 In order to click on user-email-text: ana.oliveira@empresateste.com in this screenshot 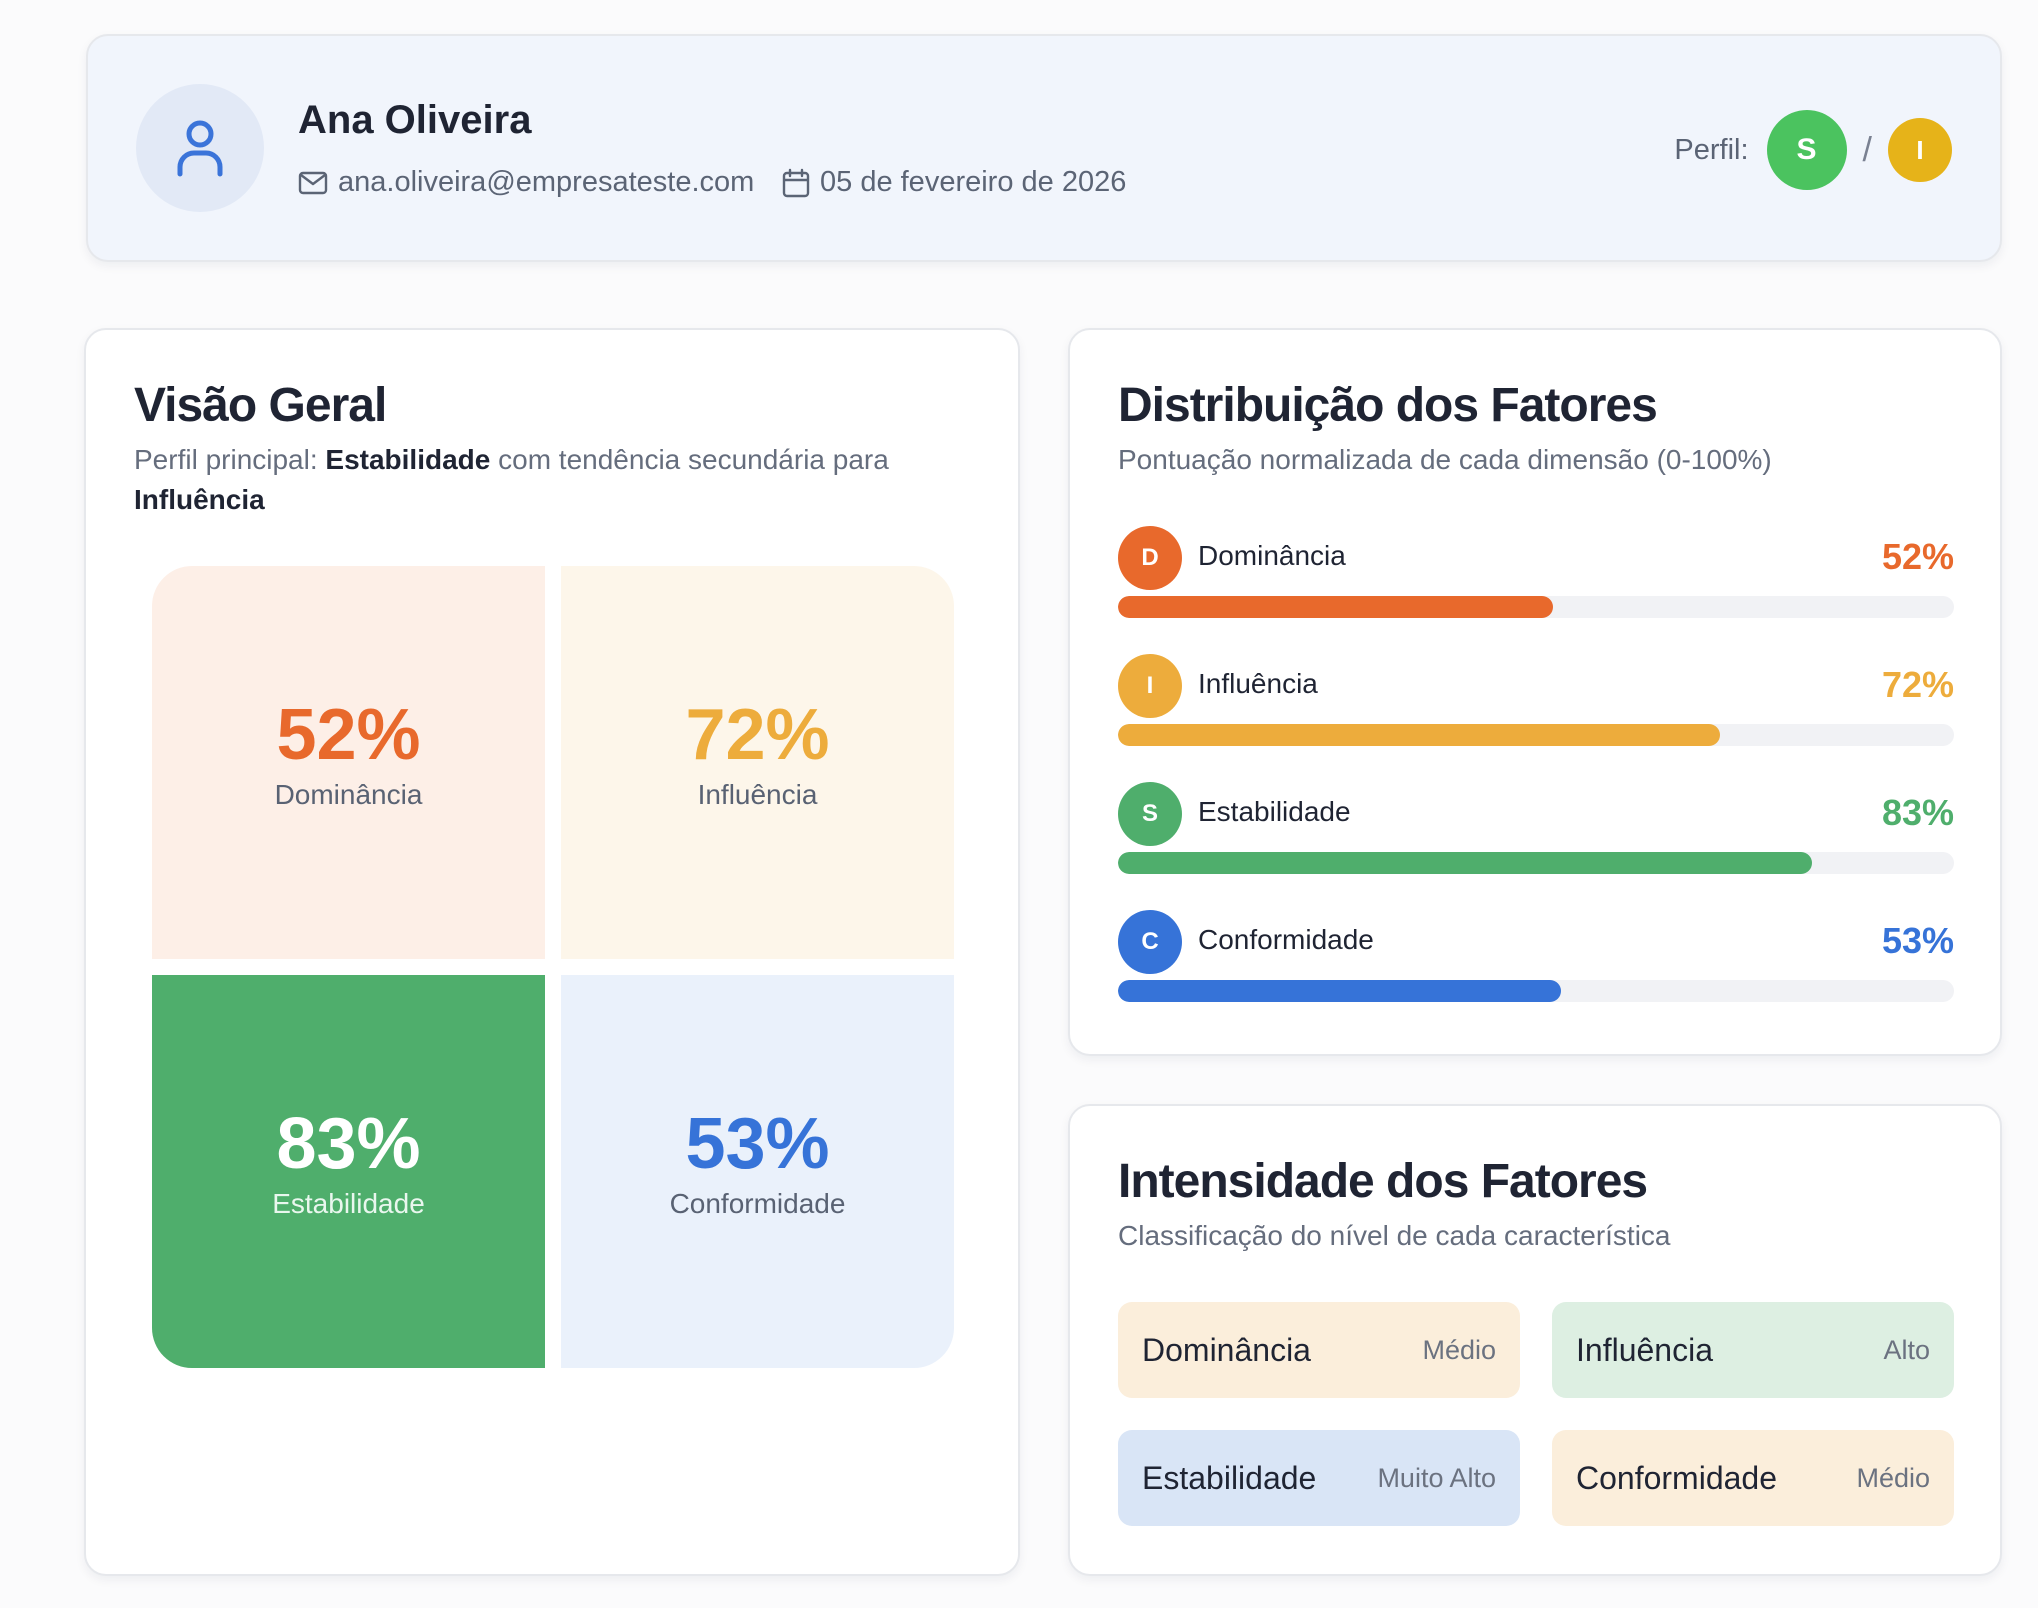, I will do `click(546, 182)`.